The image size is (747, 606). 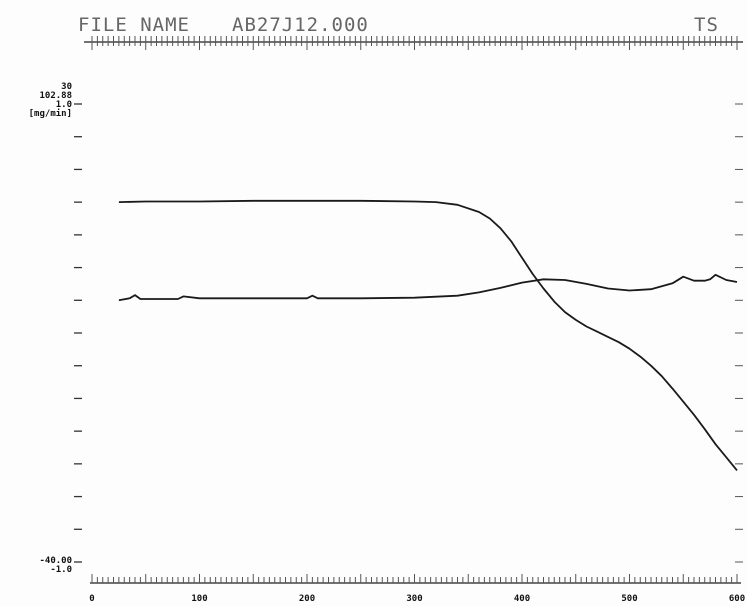 I want to click on y-axis-top-labels: 30 102.88 1.0 [mg/min], so click(x=47, y=101).